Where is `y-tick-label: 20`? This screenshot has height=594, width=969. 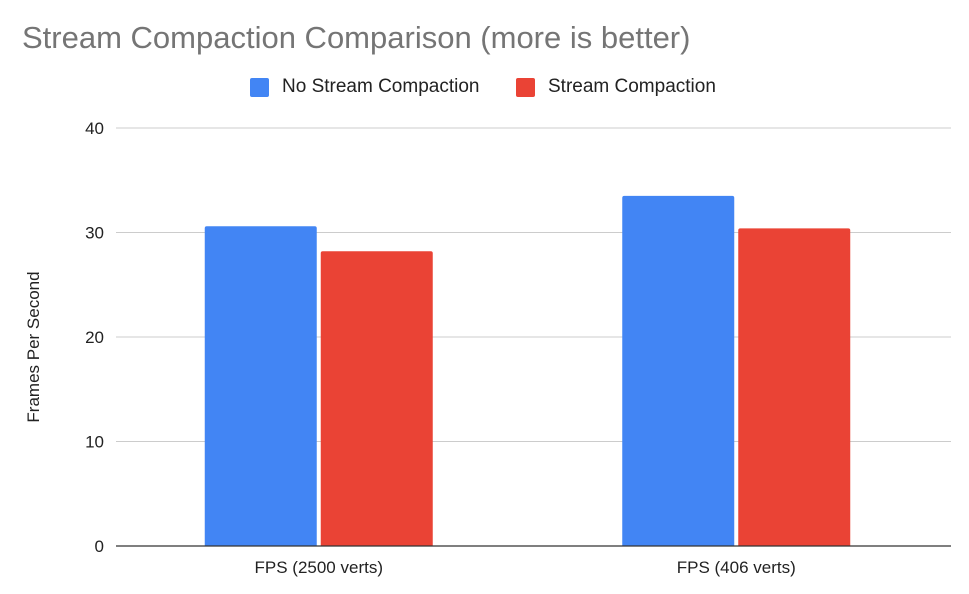 y-tick-label: 20 is located at coordinates (94, 337).